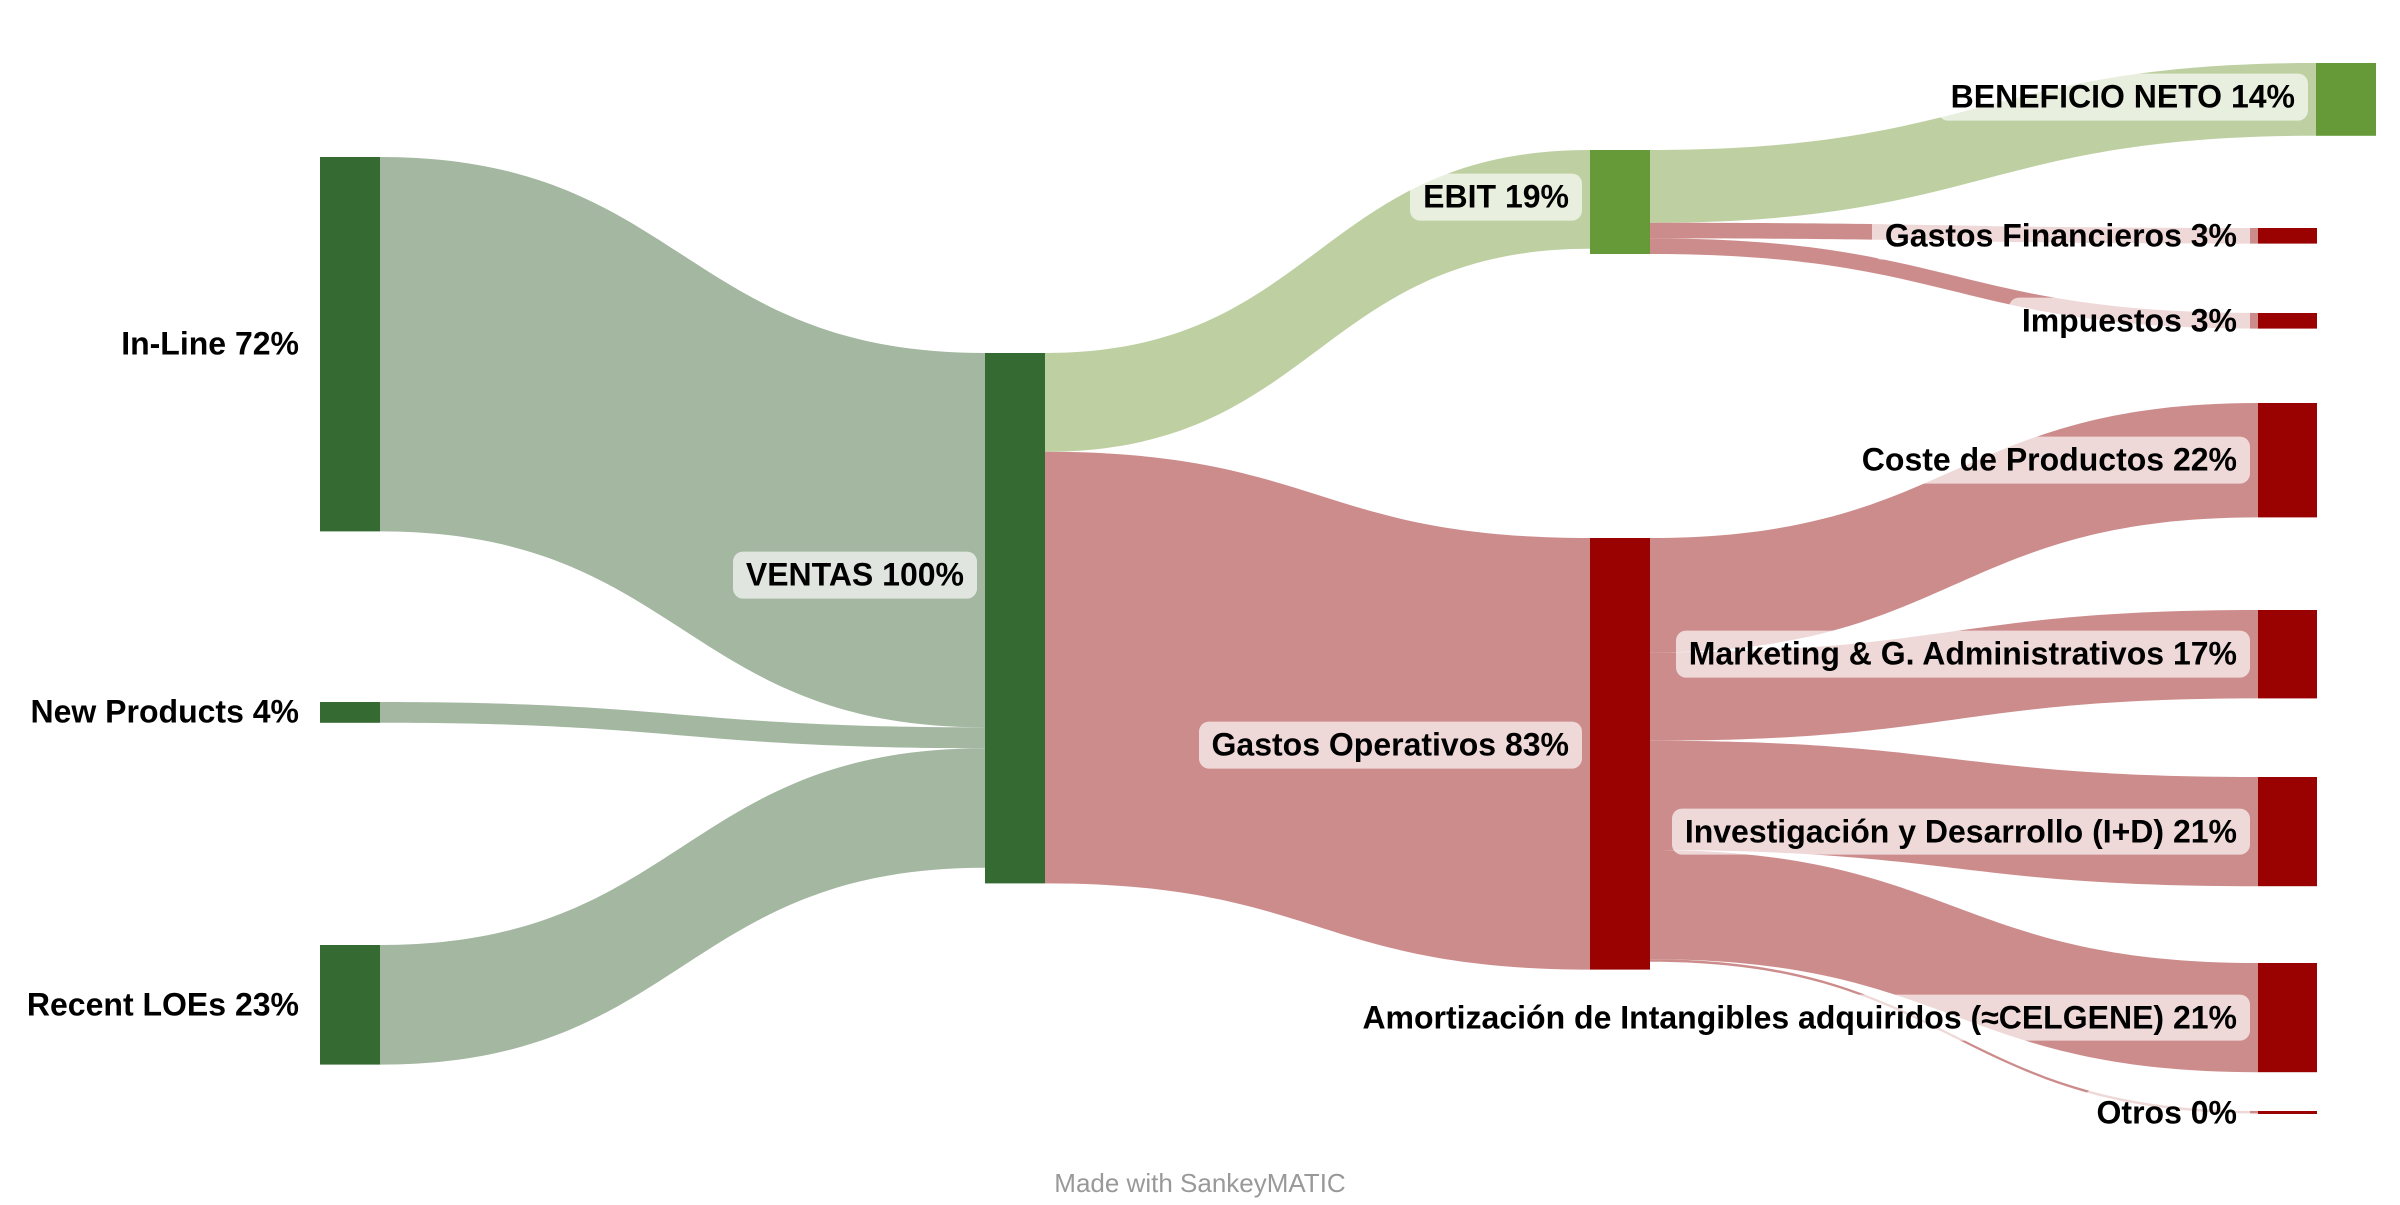  What do you see at coordinates (1954, 233) in the screenshot?
I see `flow-ebit-gastos_financieros` at bounding box center [1954, 233].